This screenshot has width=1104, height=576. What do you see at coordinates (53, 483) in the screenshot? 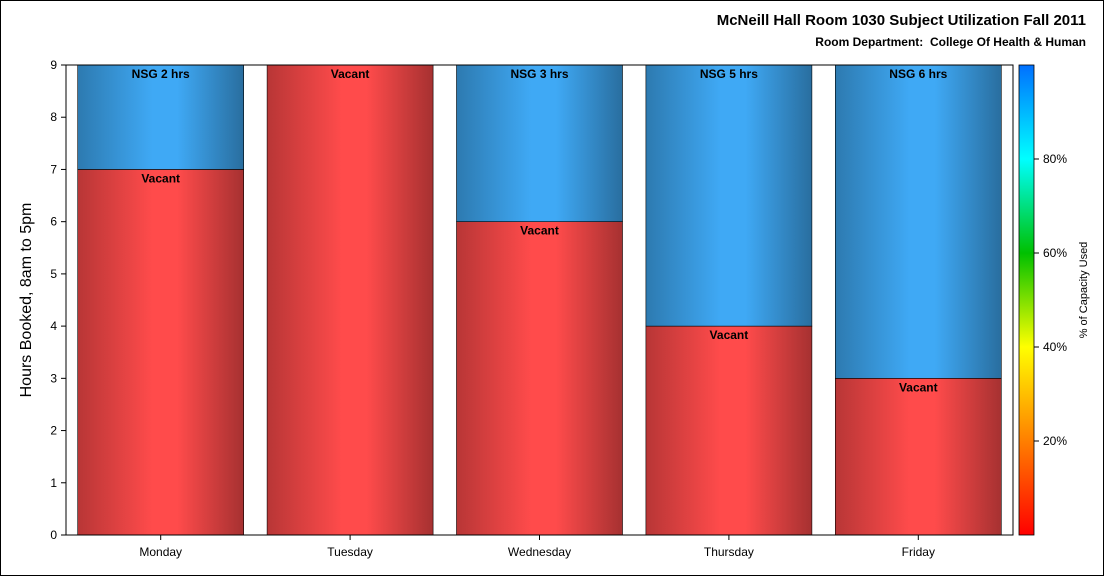
I see `y-tick-label: 1` at bounding box center [53, 483].